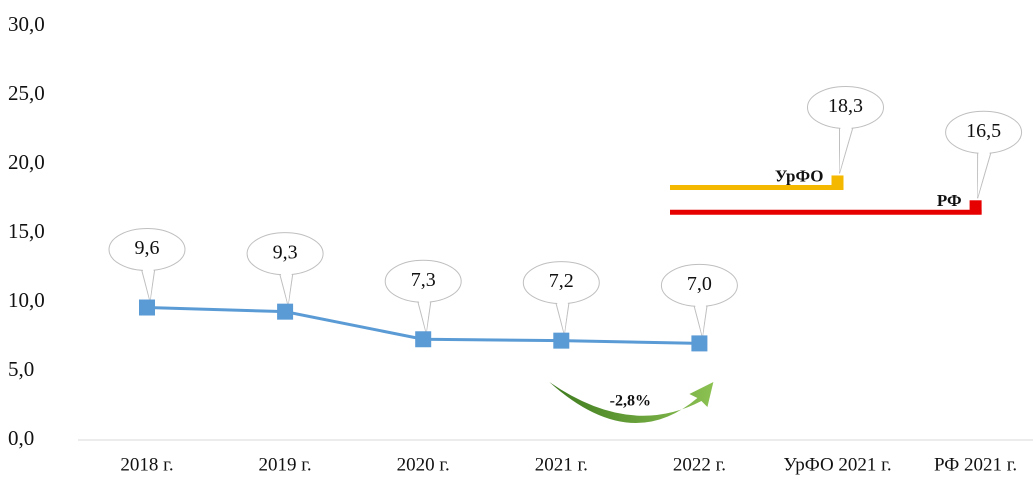 This screenshot has width=1033, height=481. I want to click on reference-label: УрФО, so click(799, 175).